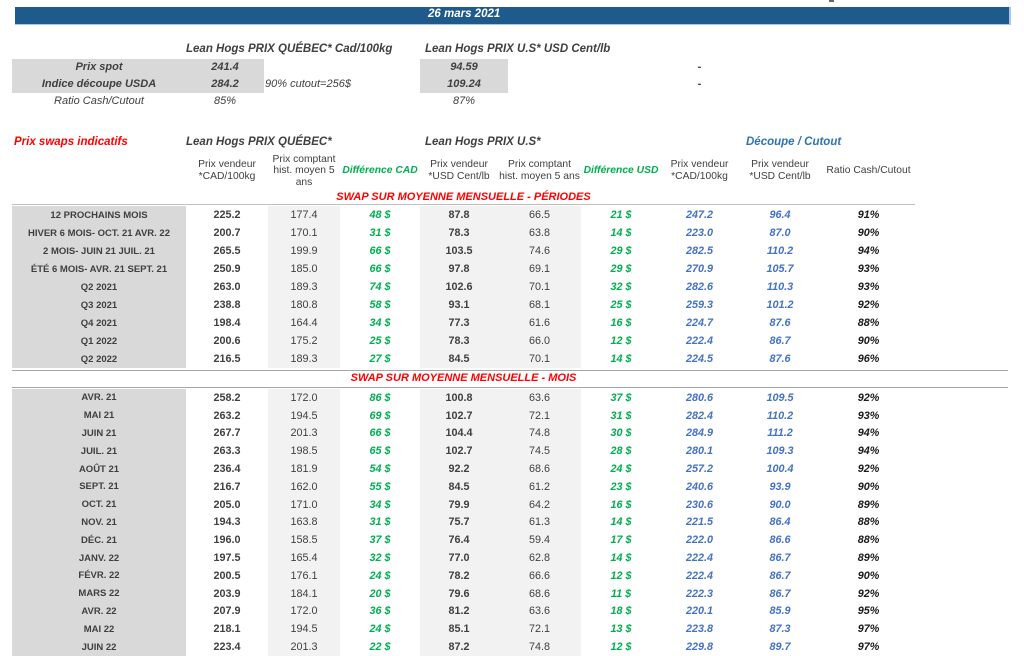  What do you see at coordinates (459, 522) in the screenshot?
I see `cell-seller-usd: 75.7` at bounding box center [459, 522].